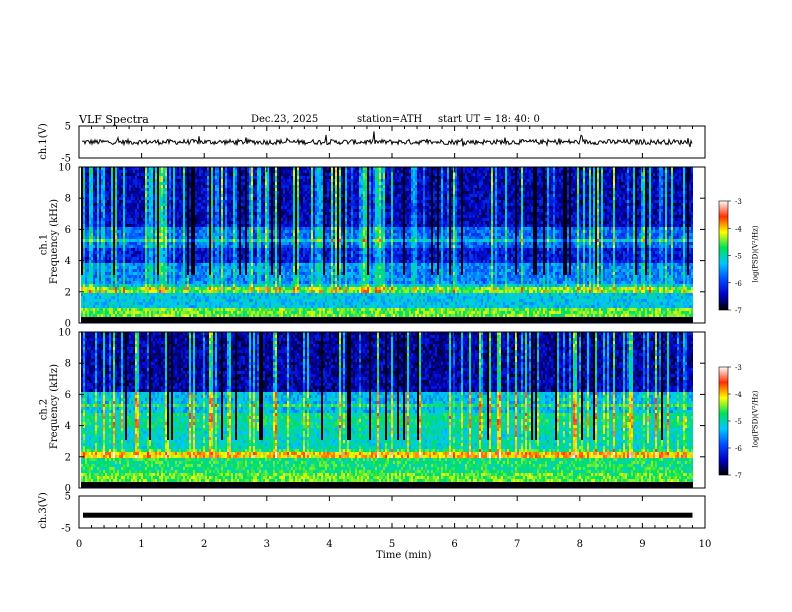 The width and height of the screenshot is (792, 612). Describe the element at coordinates (204, 544) in the screenshot. I see `xtick-label: 2` at that location.